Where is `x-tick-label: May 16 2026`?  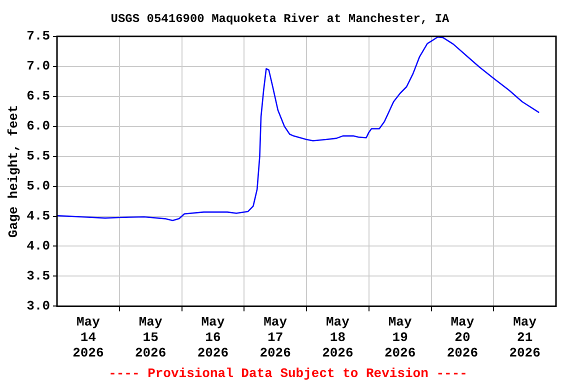
x-tick-label: May 16 2026 is located at coordinates (213, 337).